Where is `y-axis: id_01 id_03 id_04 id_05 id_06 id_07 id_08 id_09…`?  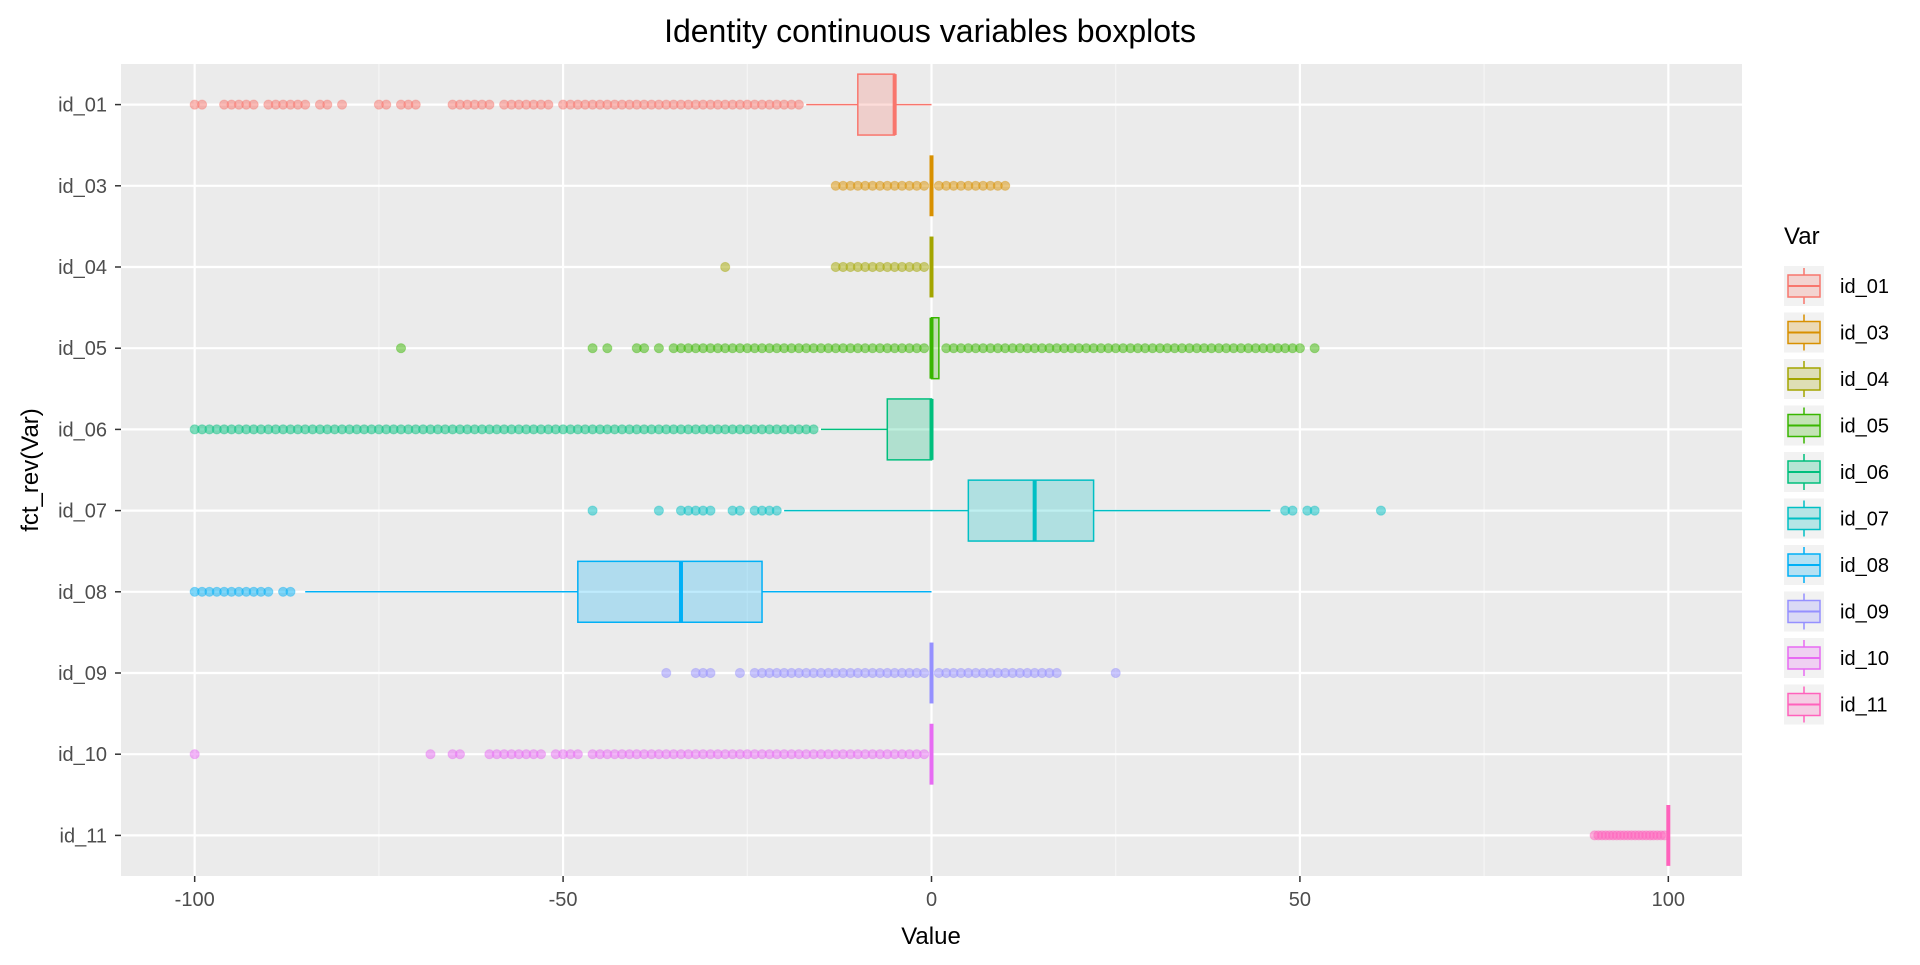 y-axis: id_01 id_03 id_04 id_05 id_06 id_07 id_08 id_09… is located at coordinates (89, 471).